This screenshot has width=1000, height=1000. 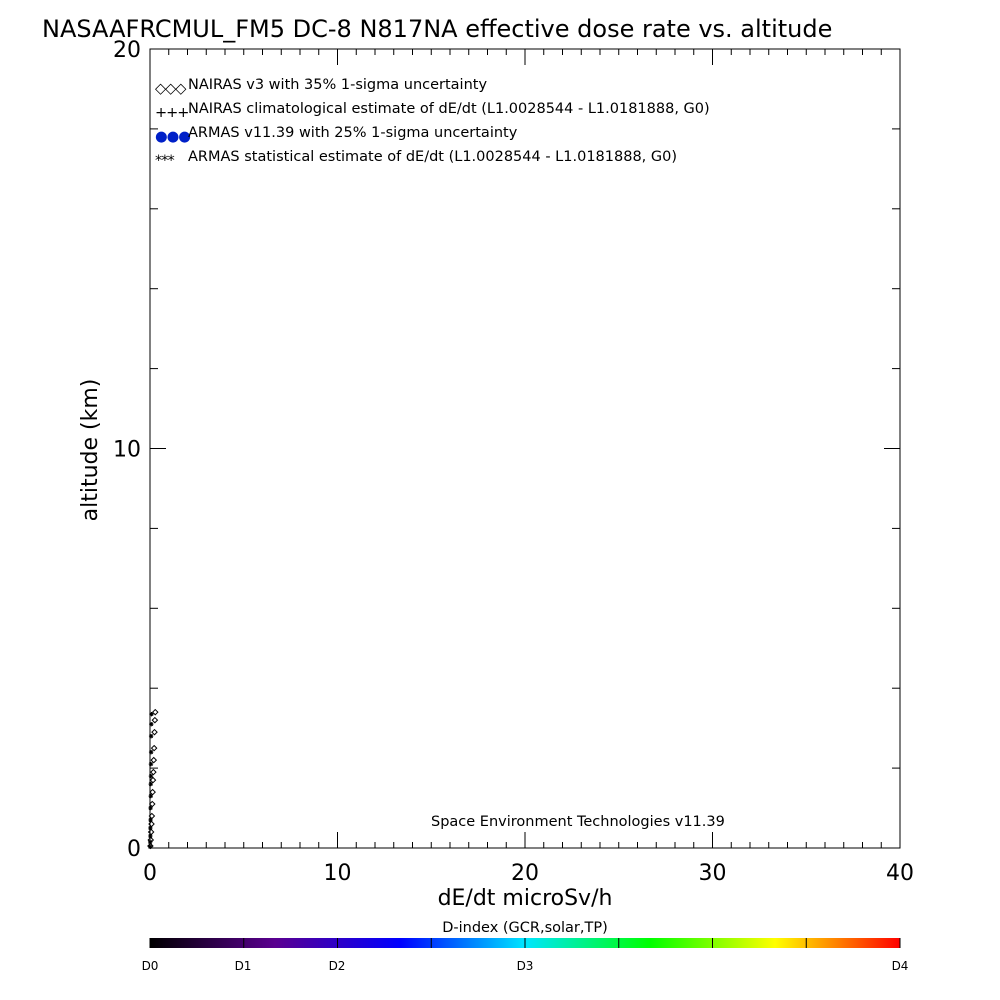 I want to click on x-tick-label: 40, so click(x=900, y=873).